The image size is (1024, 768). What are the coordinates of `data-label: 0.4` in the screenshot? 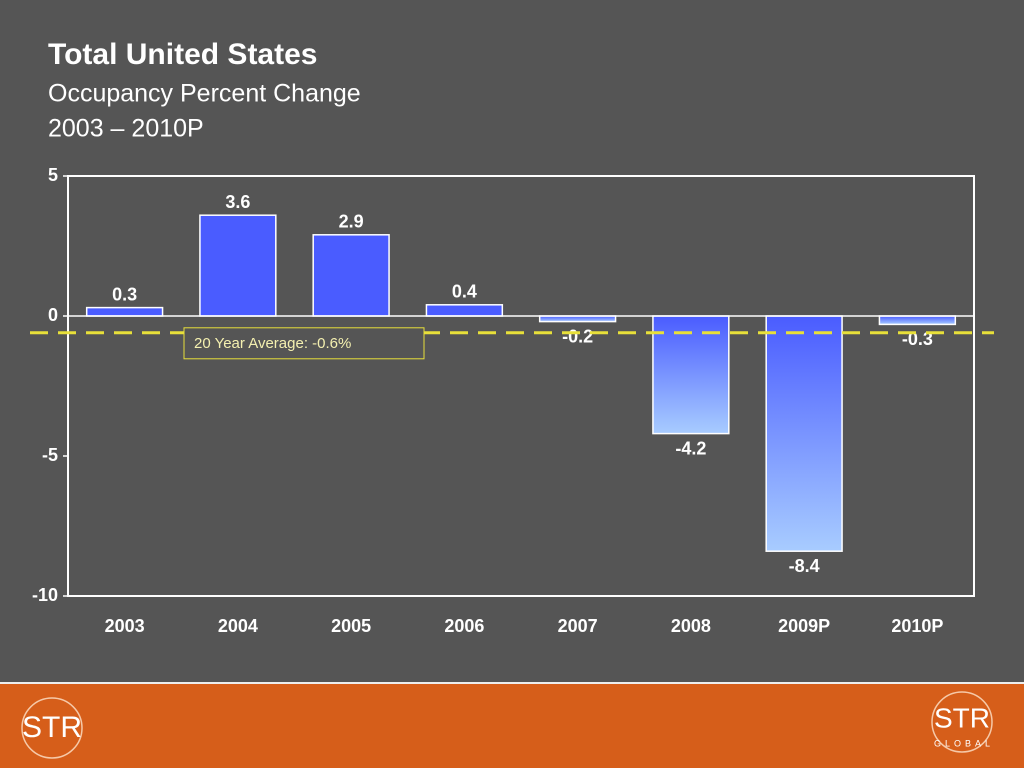 It's located at (464, 292).